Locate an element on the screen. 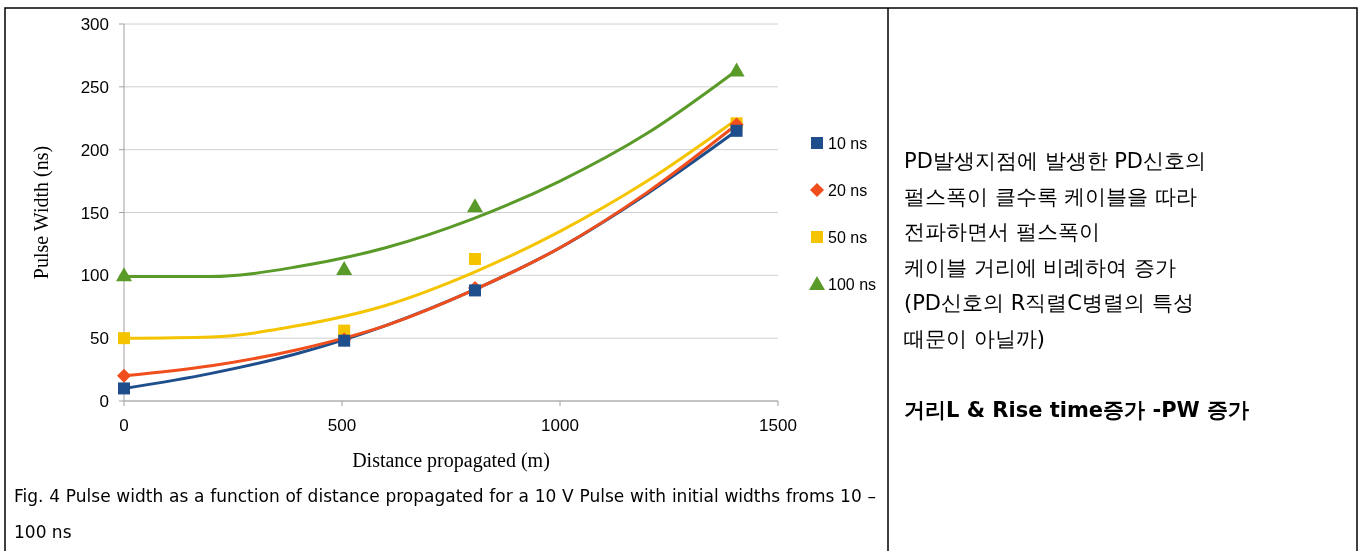  y-tick-label: 150 is located at coordinates (94, 213).